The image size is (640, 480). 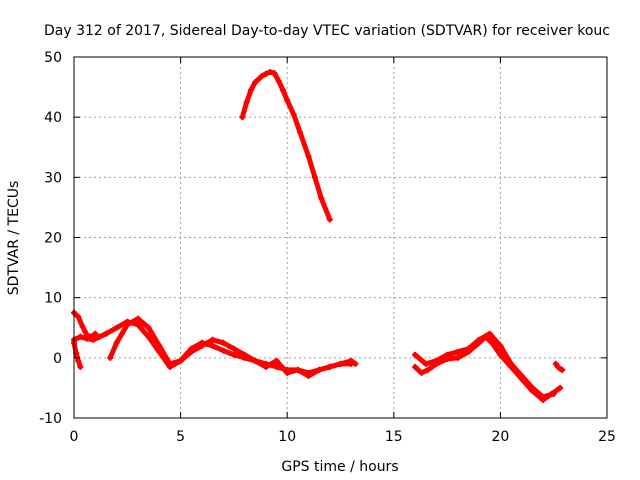 I want to click on y-tick-label: 30, so click(x=53, y=178).